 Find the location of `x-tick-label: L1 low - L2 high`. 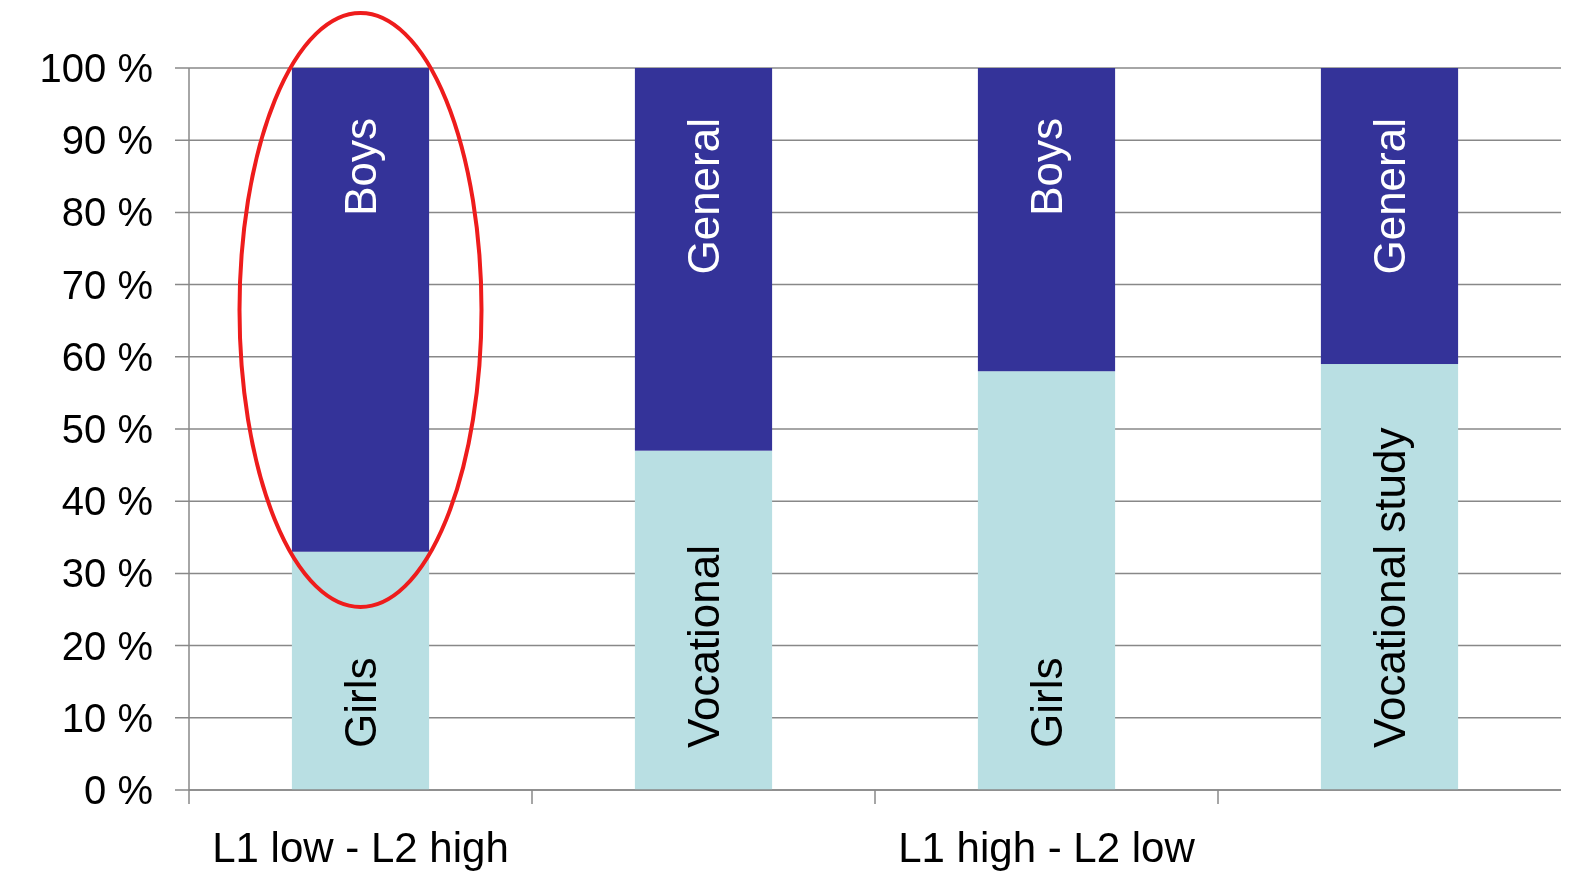

x-tick-label: L1 low - L2 high is located at coordinates (360, 847).